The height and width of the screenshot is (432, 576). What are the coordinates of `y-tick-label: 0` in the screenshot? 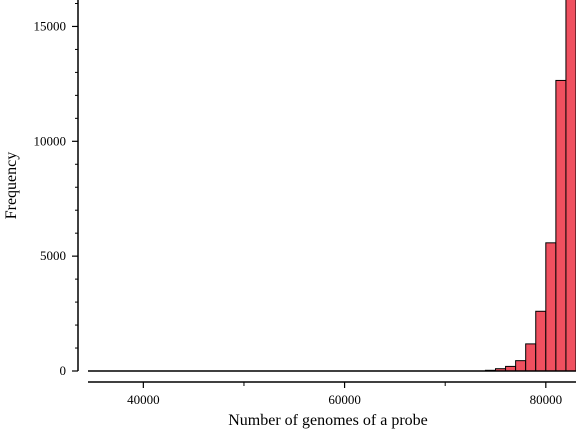 It's located at (63, 370).